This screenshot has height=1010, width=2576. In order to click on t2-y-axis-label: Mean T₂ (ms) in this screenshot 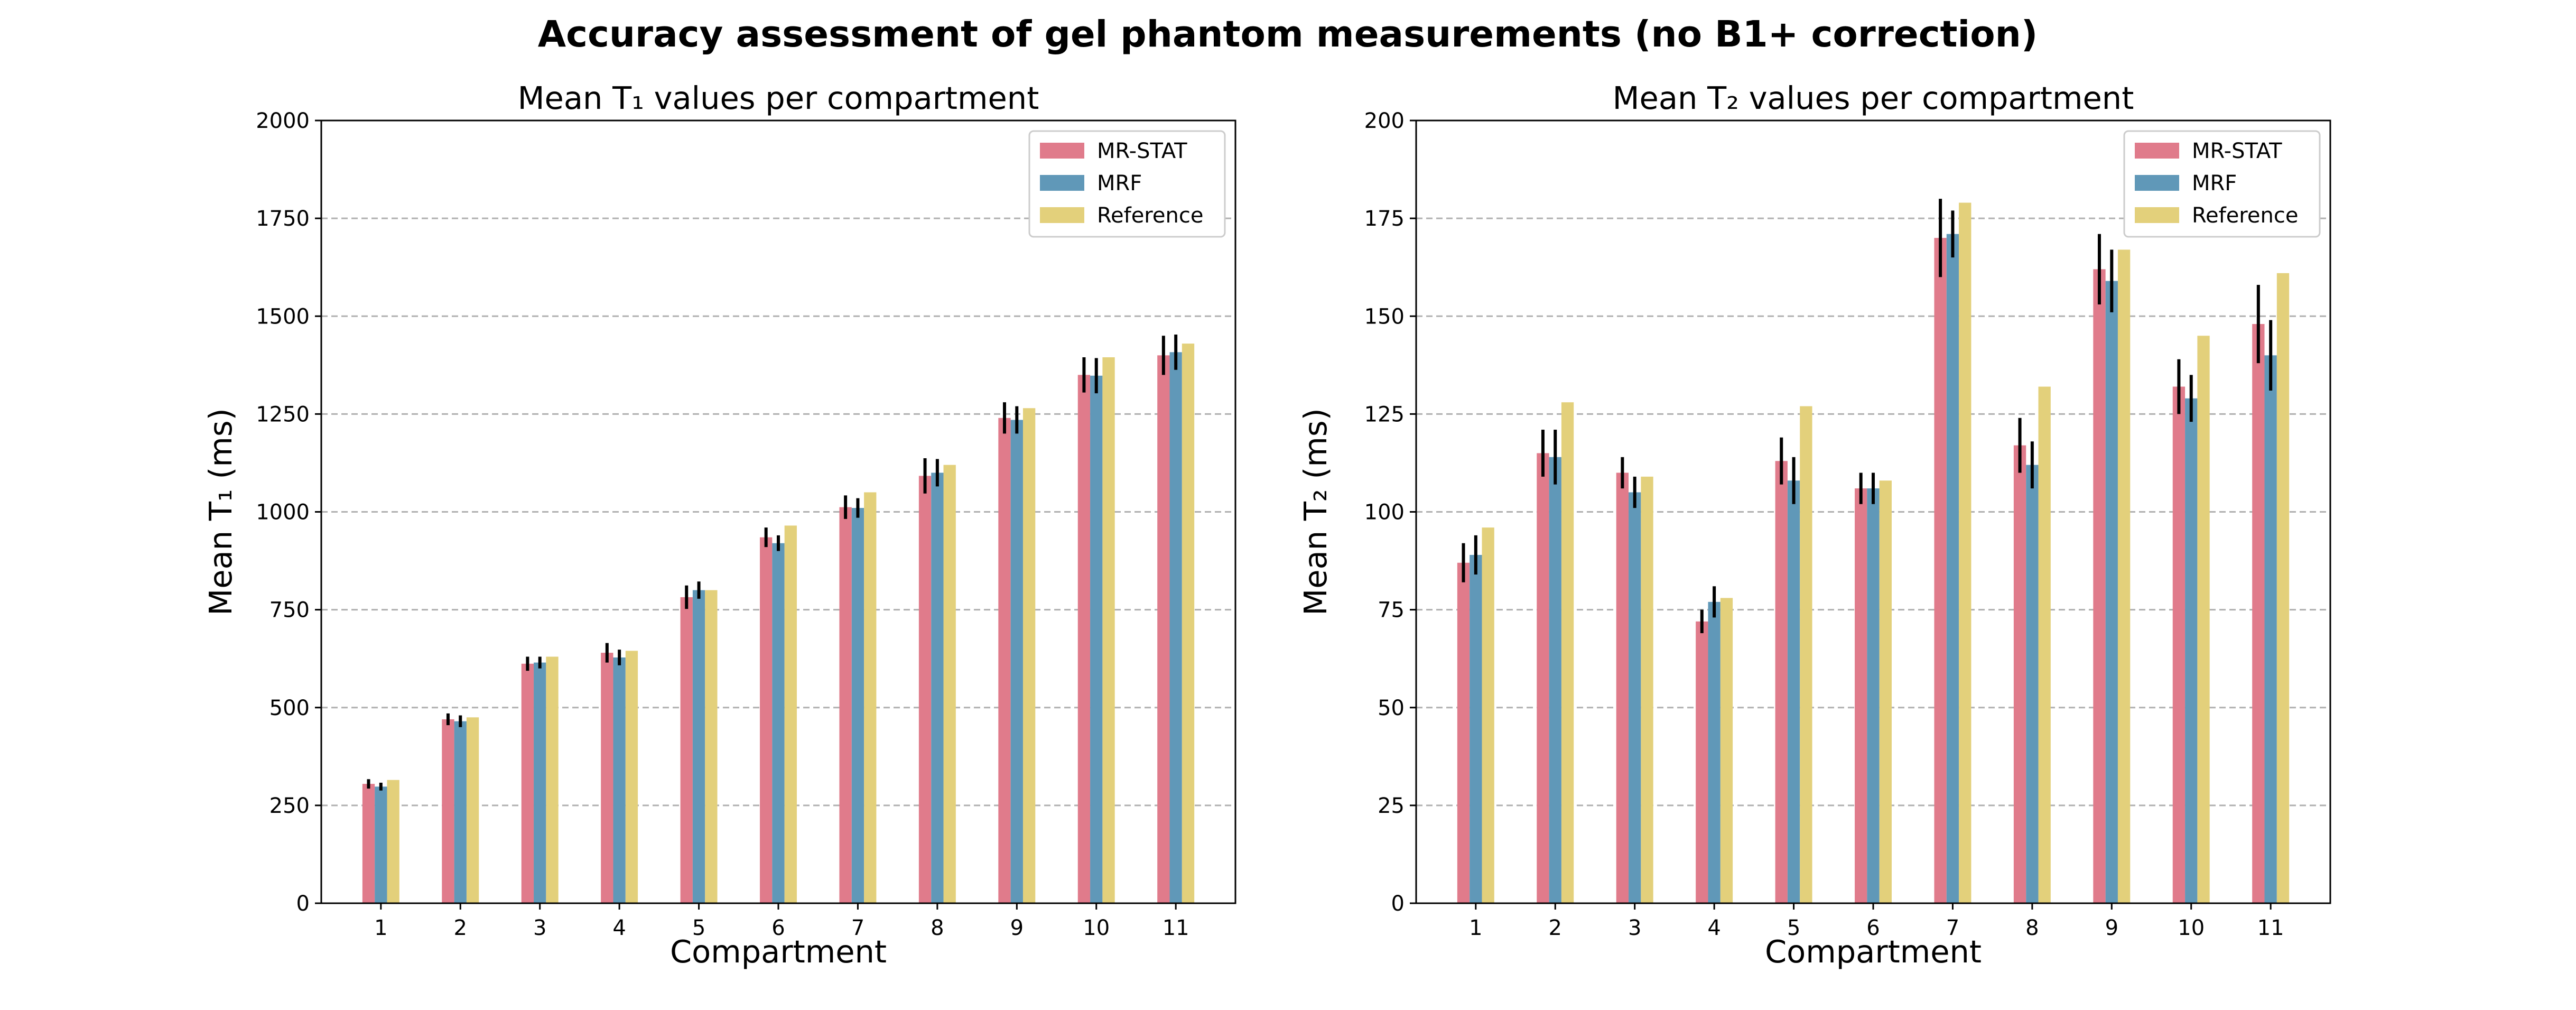, I will do `click(1315, 511)`.